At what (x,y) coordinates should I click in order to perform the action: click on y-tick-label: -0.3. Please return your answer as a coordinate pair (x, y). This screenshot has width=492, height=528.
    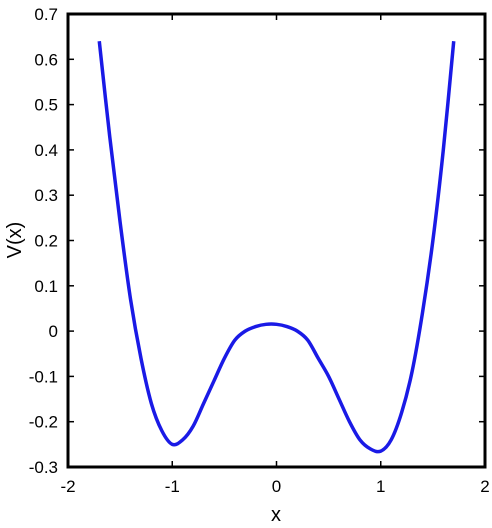
    Looking at the image, I should click on (43, 467).